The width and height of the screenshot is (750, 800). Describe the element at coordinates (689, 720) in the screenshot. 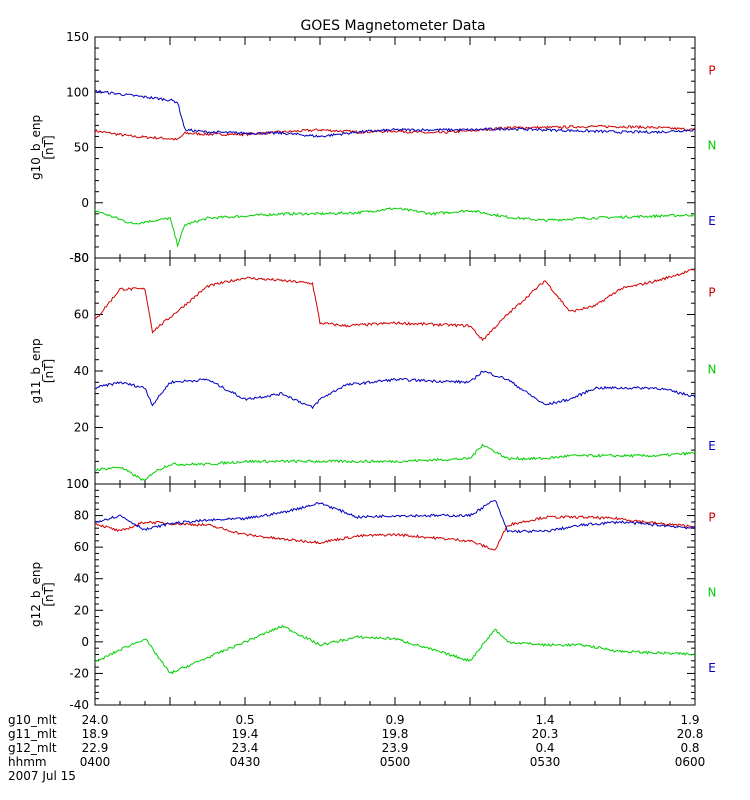

I see `x-row-value: 1.9` at that location.